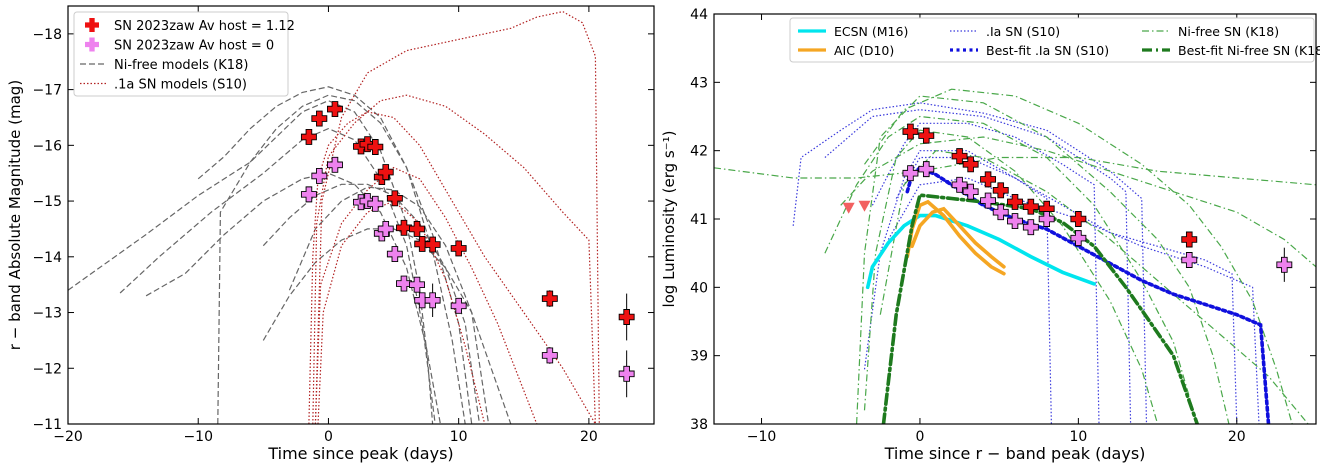 Image resolution: width=1320 pixels, height=468 pixels. I want to click on y-tick-label: 43, so click(699, 83).